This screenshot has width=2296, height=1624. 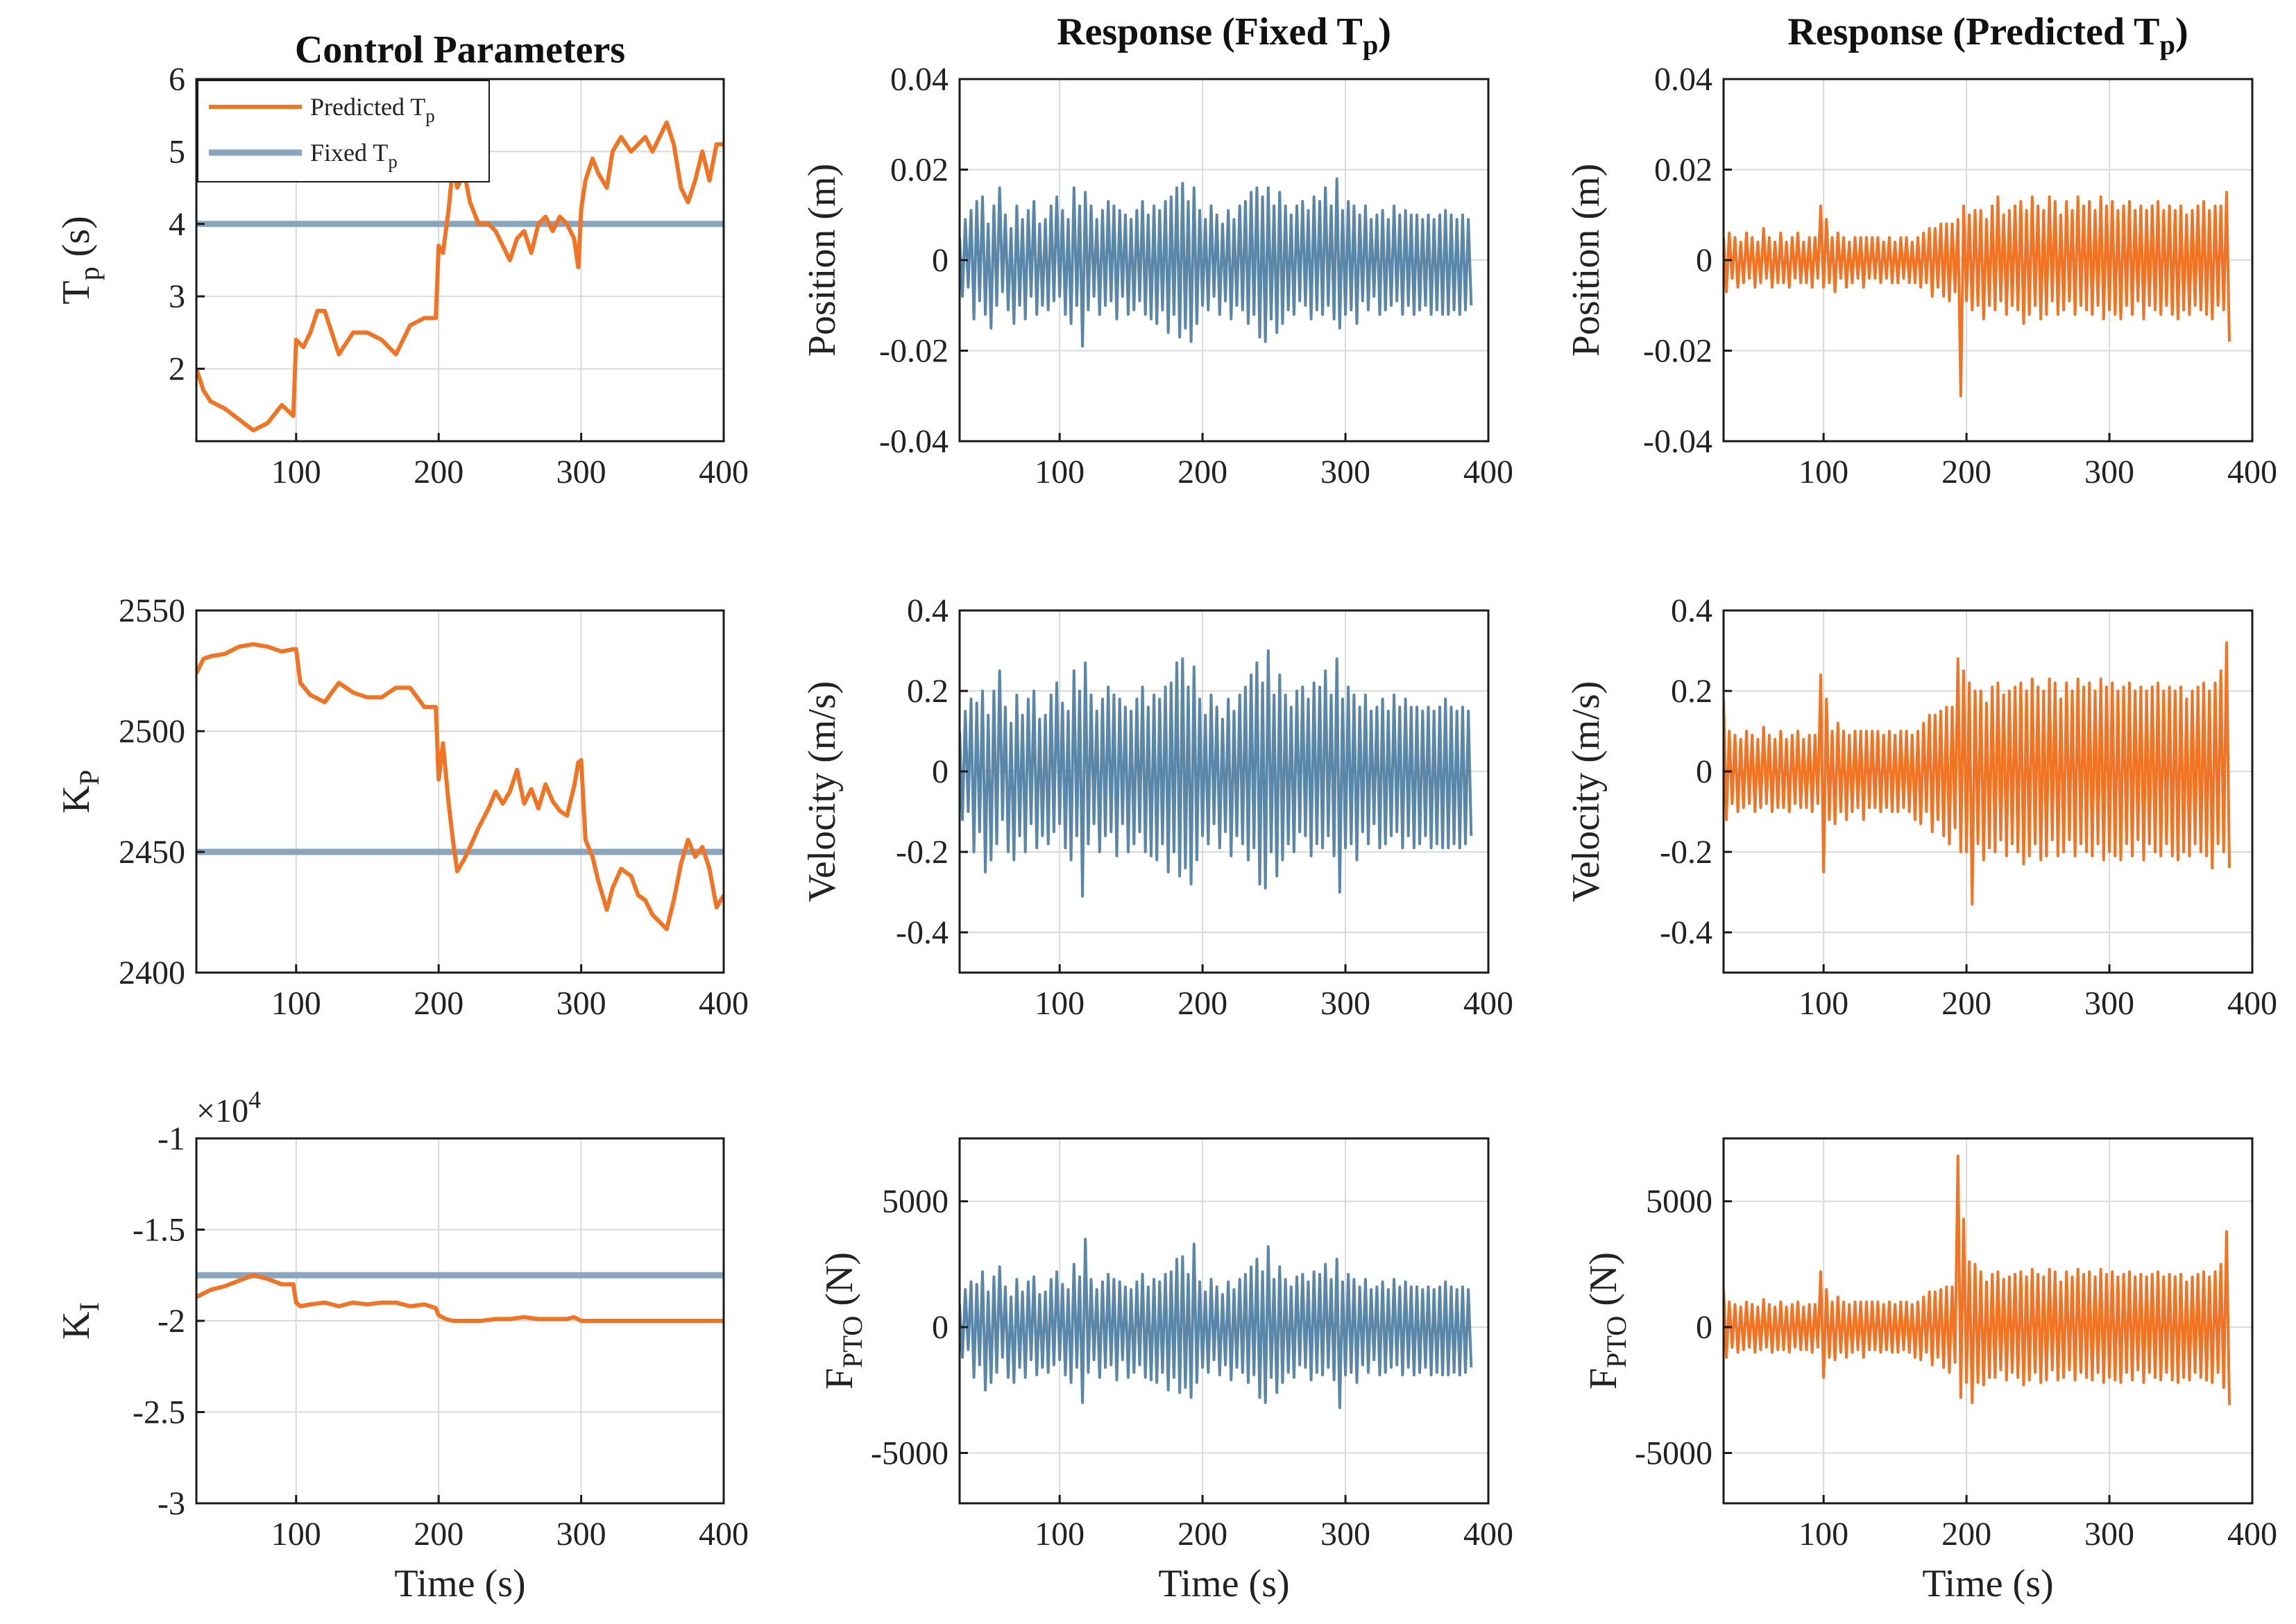 What do you see at coordinates (343, 131) in the screenshot?
I see `legend-box` at bounding box center [343, 131].